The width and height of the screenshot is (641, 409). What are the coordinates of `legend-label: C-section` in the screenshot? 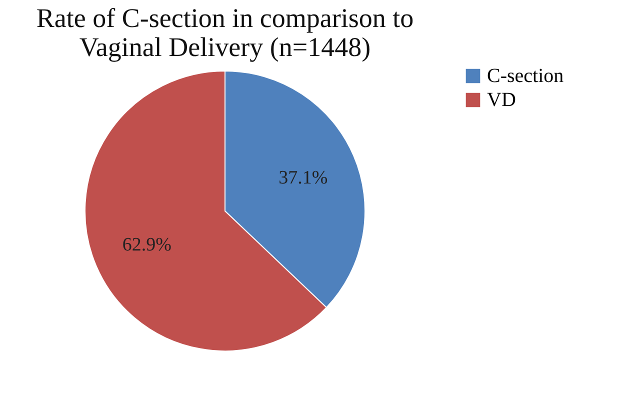 It's located at (525, 76).